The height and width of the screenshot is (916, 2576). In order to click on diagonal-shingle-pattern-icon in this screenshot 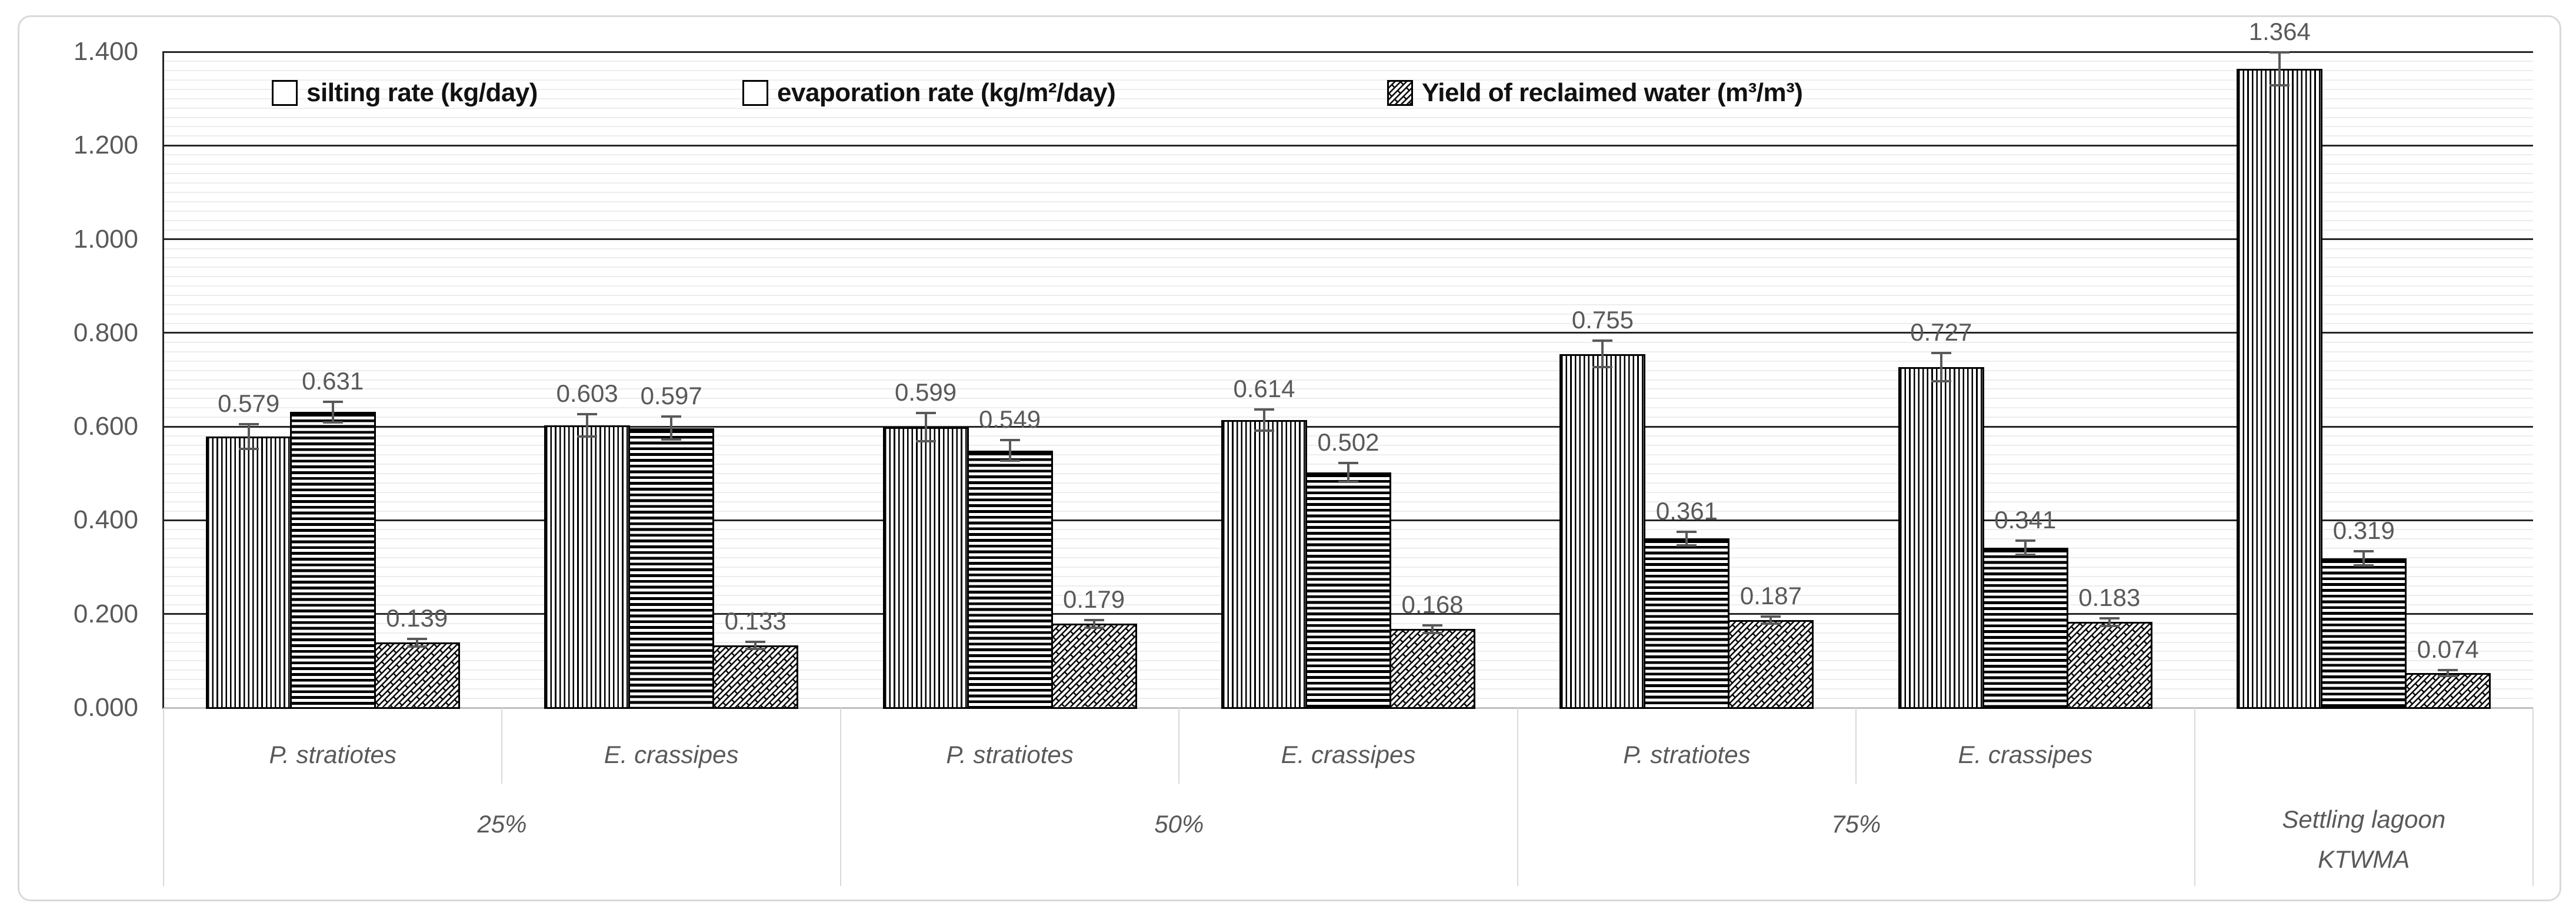, I will do `click(1400, 93)`.